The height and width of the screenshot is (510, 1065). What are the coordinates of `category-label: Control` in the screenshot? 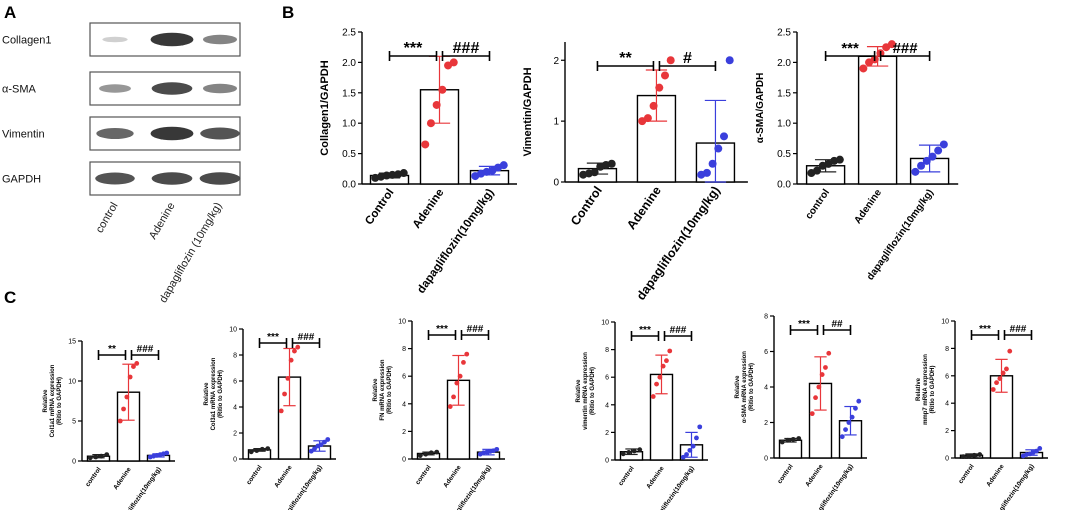 It's located at (379, 207).